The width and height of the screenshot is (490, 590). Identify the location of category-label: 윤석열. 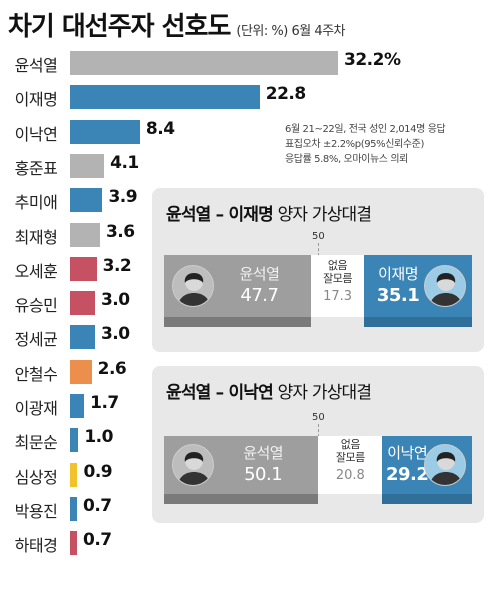
(36, 65).